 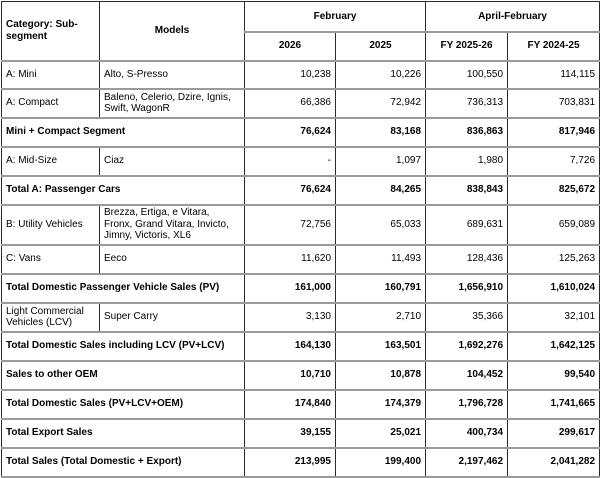 I want to click on cell-fy-2025-26: 736,313, so click(x=467, y=103).